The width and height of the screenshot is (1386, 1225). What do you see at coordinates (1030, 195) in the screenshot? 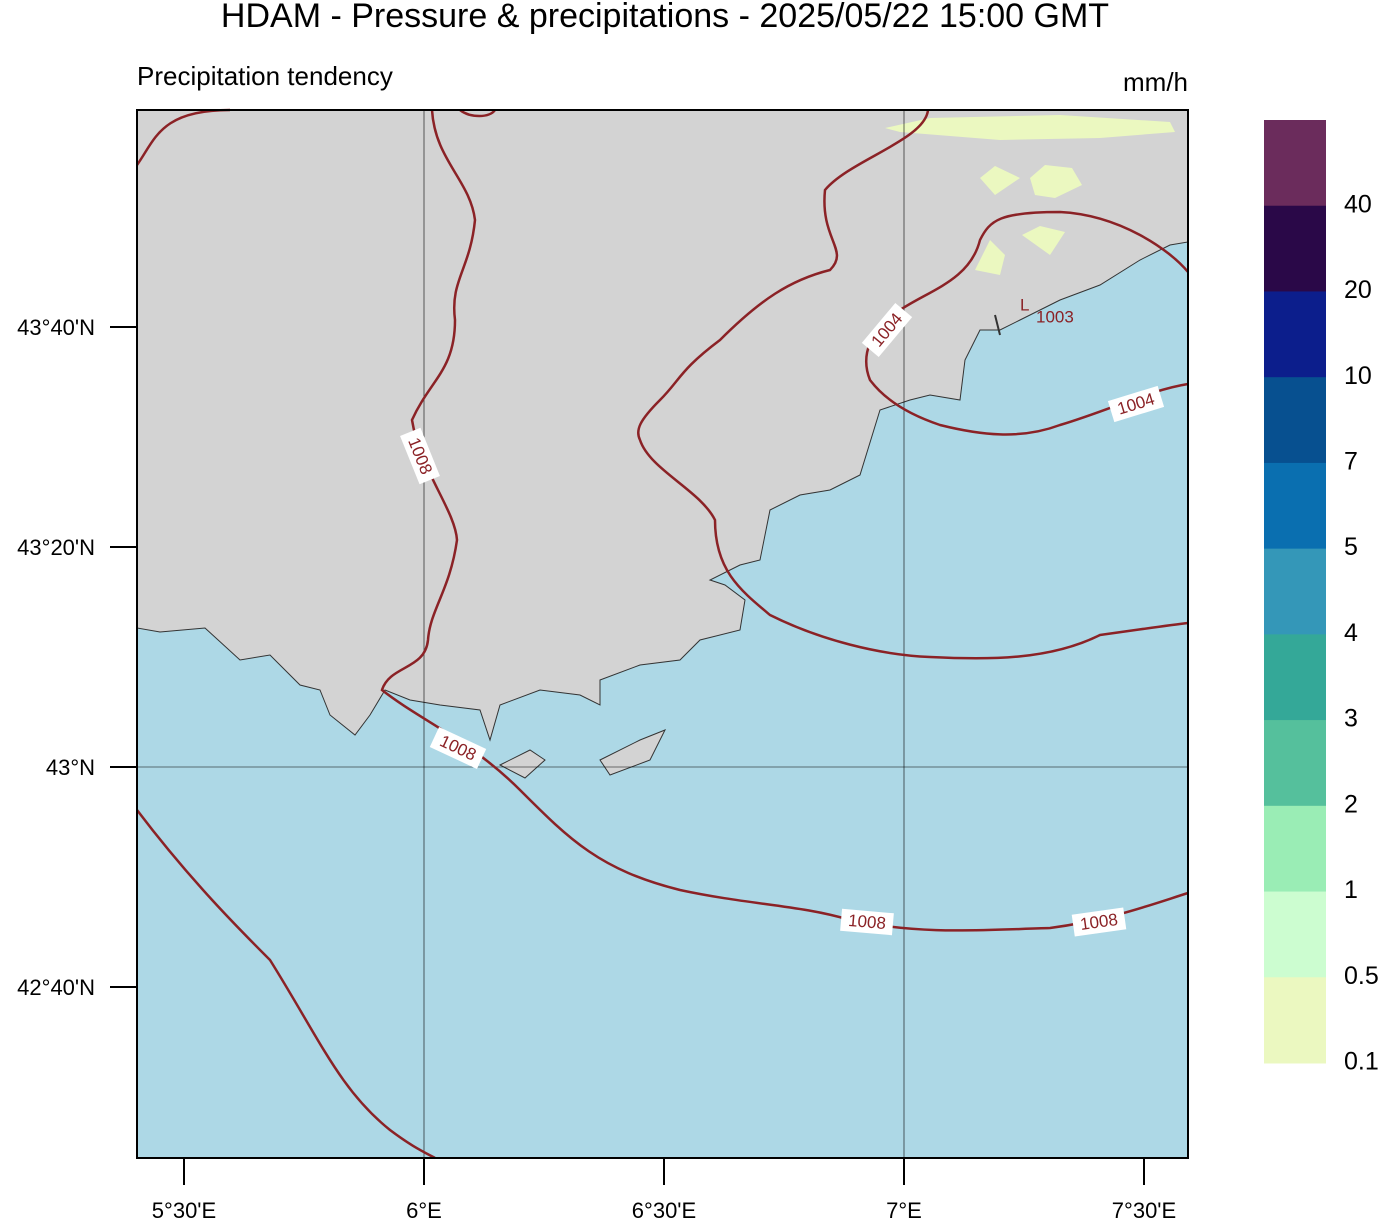
I see `precip-patches` at bounding box center [1030, 195].